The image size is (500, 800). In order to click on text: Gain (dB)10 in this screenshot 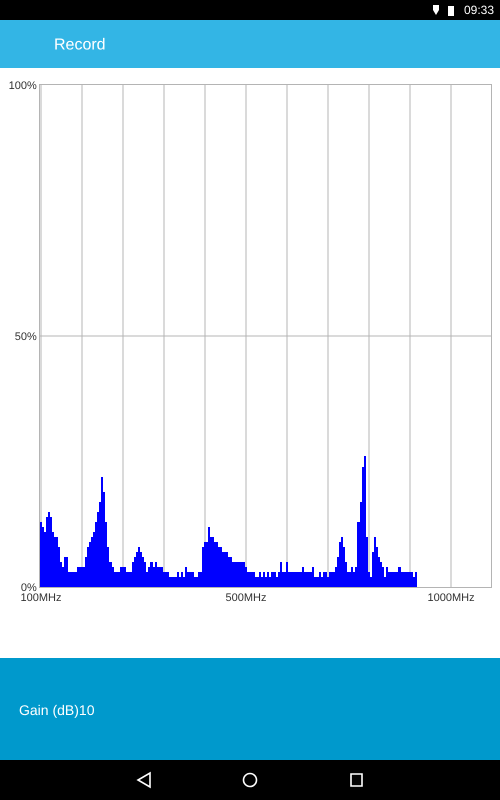, I will do `click(57, 710)`.